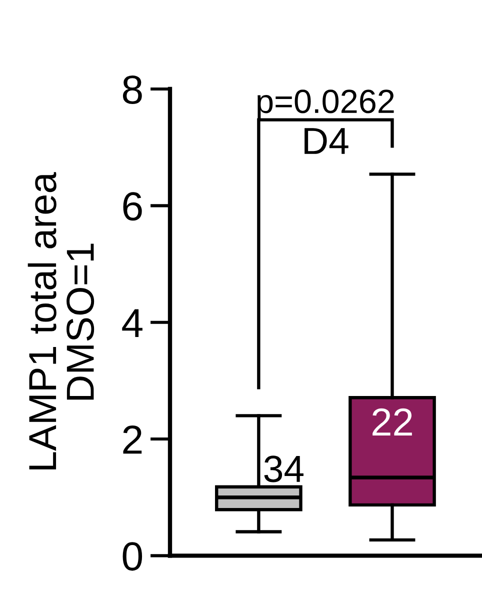  I want to click on y-axis-title: LAMP1 total area DMSO=1, so click(61, 321).